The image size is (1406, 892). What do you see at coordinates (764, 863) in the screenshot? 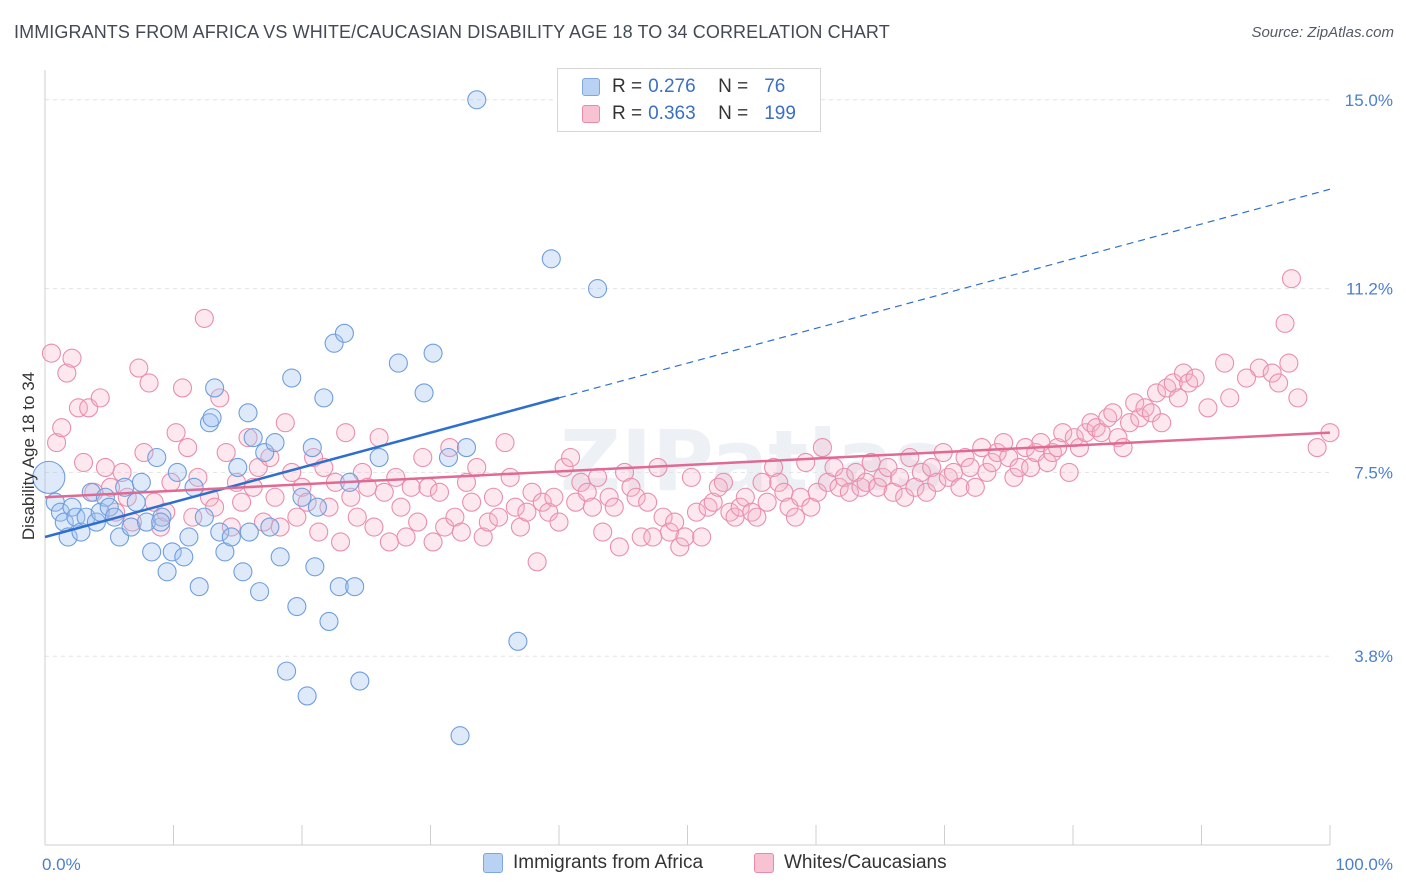
I see `bottom-legend-swatch-whites` at bounding box center [764, 863].